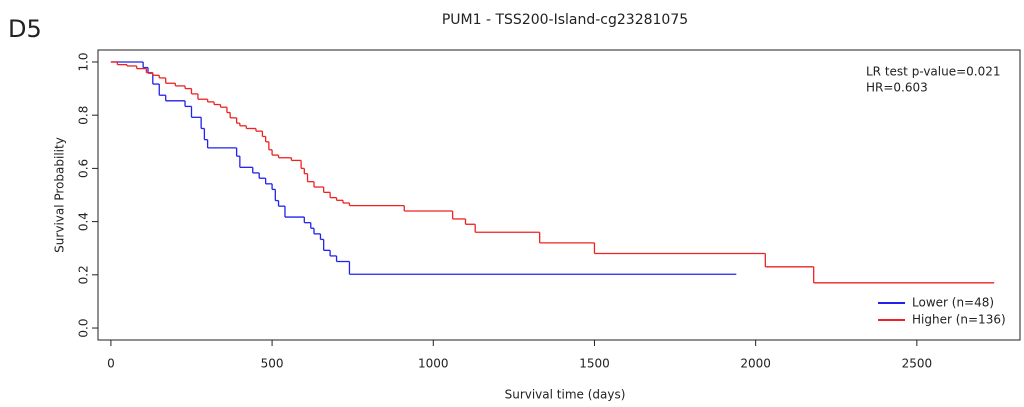 This screenshot has width=1024, height=407. I want to click on x-tick-label: 500, so click(272, 364).